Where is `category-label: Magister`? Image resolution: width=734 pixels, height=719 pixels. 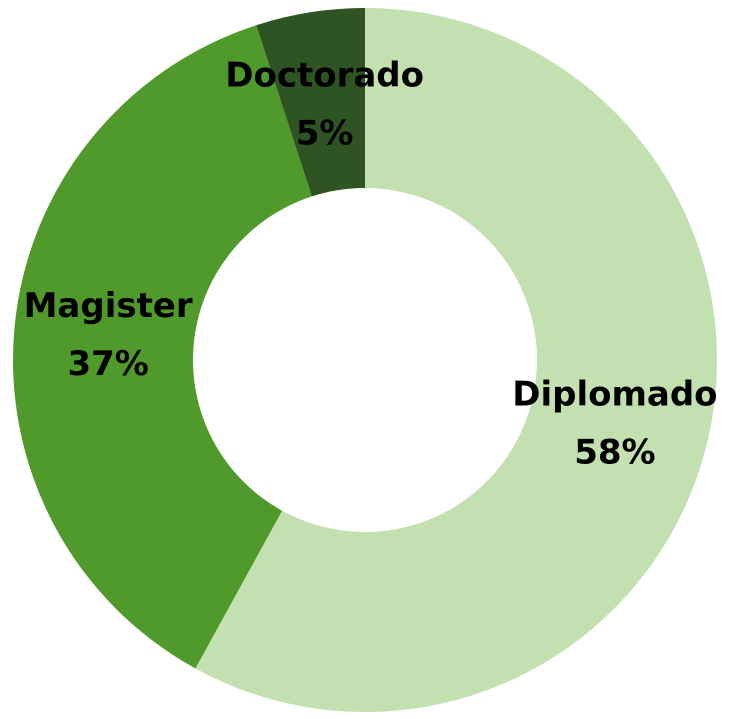 category-label: Magister is located at coordinates (108, 306).